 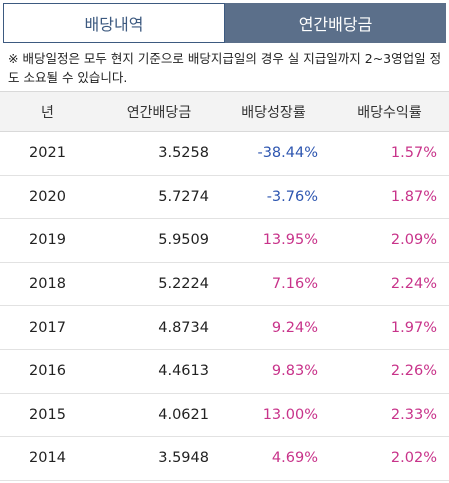 What do you see at coordinates (47, 112) in the screenshot?
I see `header-year: 년` at bounding box center [47, 112].